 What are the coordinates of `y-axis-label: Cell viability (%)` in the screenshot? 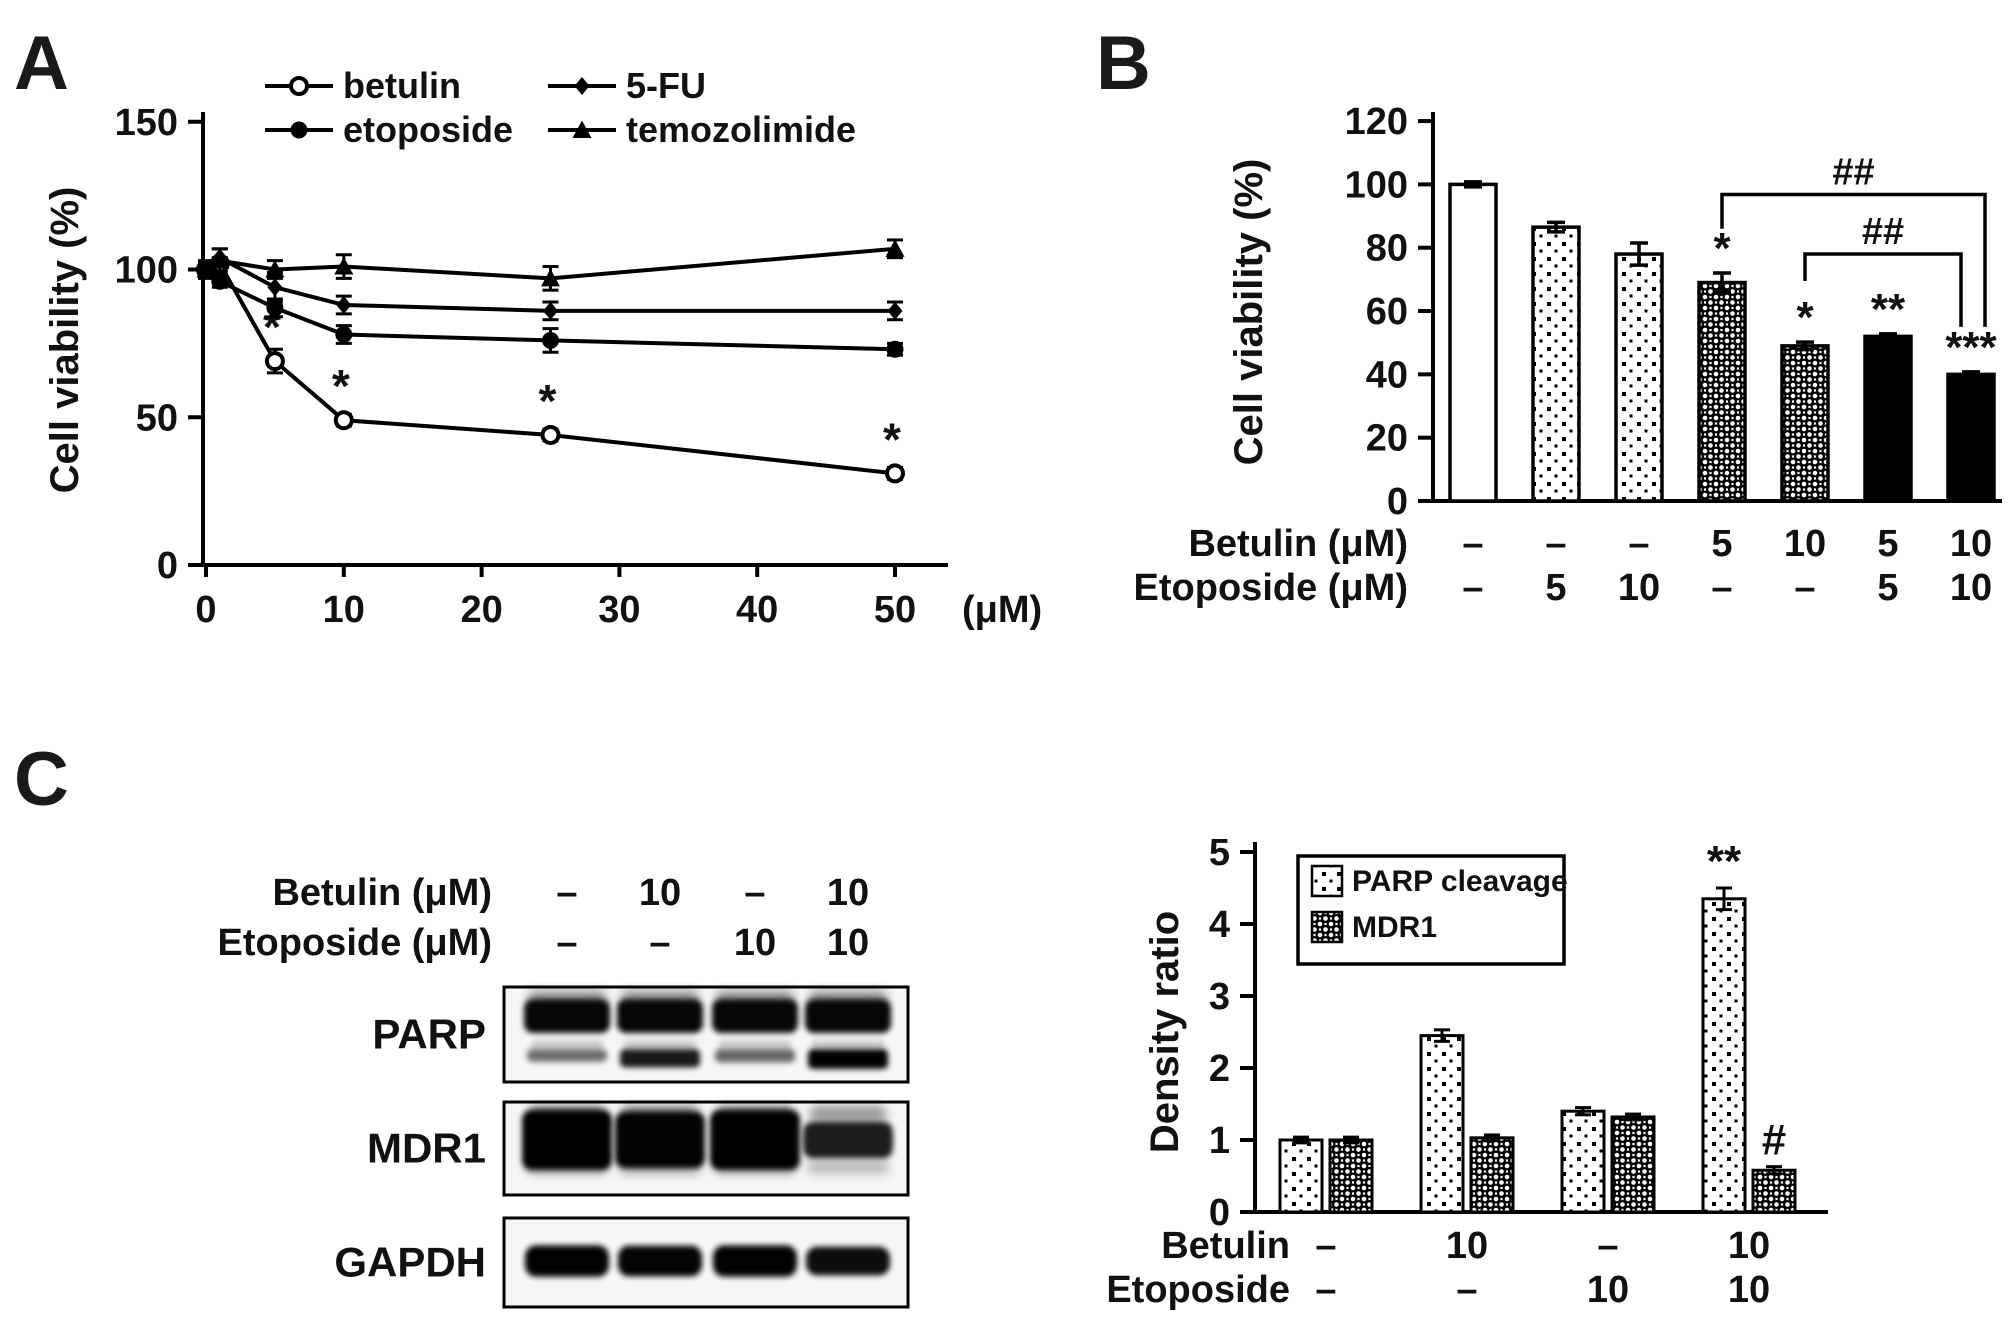 It's located at (65, 340).